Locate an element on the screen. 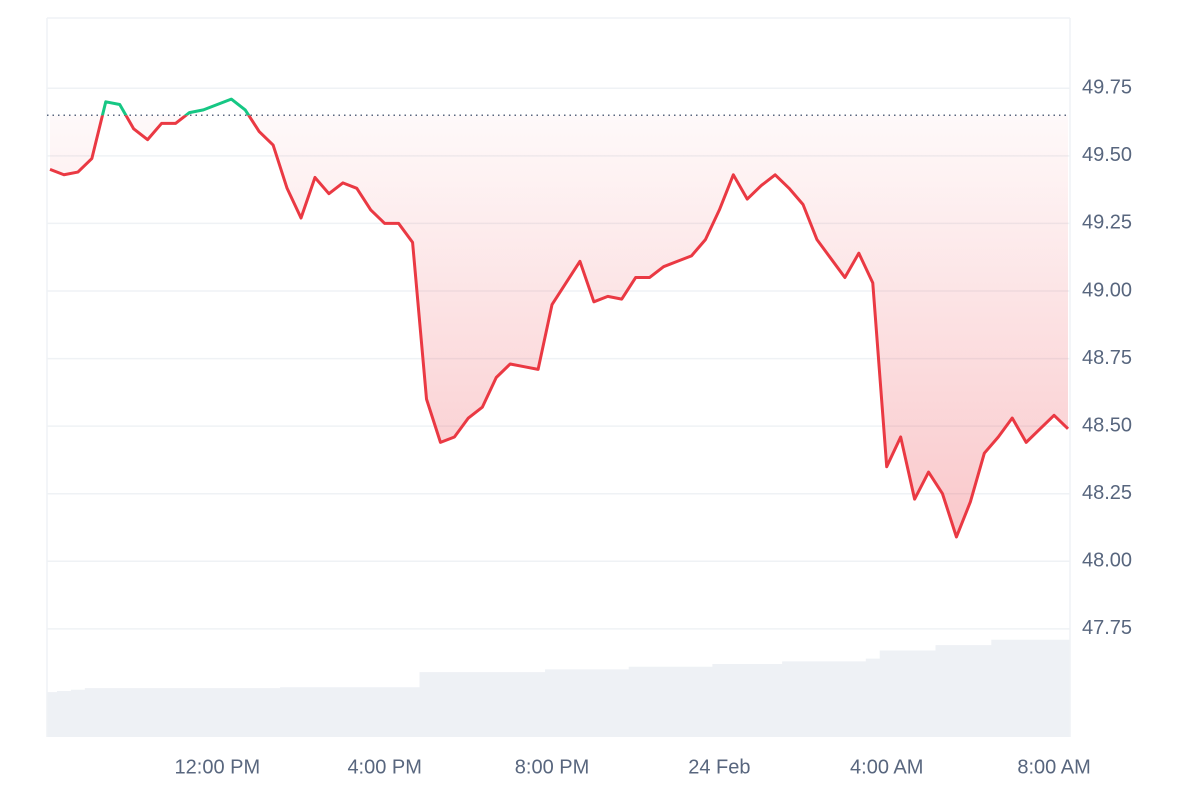  x-tick-label: 8:00 AM is located at coordinates (1053, 767).